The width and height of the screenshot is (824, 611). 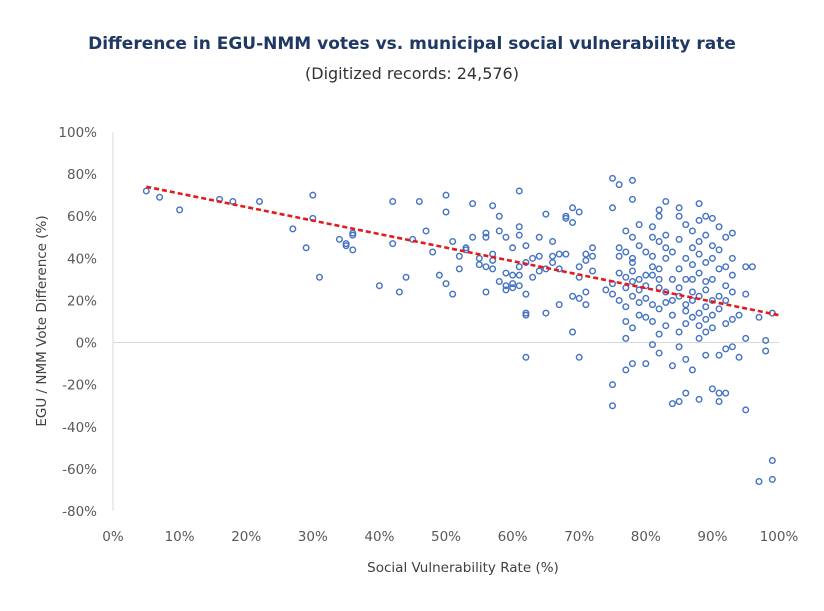 What do you see at coordinates (463, 568) in the screenshot?
I see `x-axis-label: Social Vulnerability Rate (%)` at bounding box center [463, 568].